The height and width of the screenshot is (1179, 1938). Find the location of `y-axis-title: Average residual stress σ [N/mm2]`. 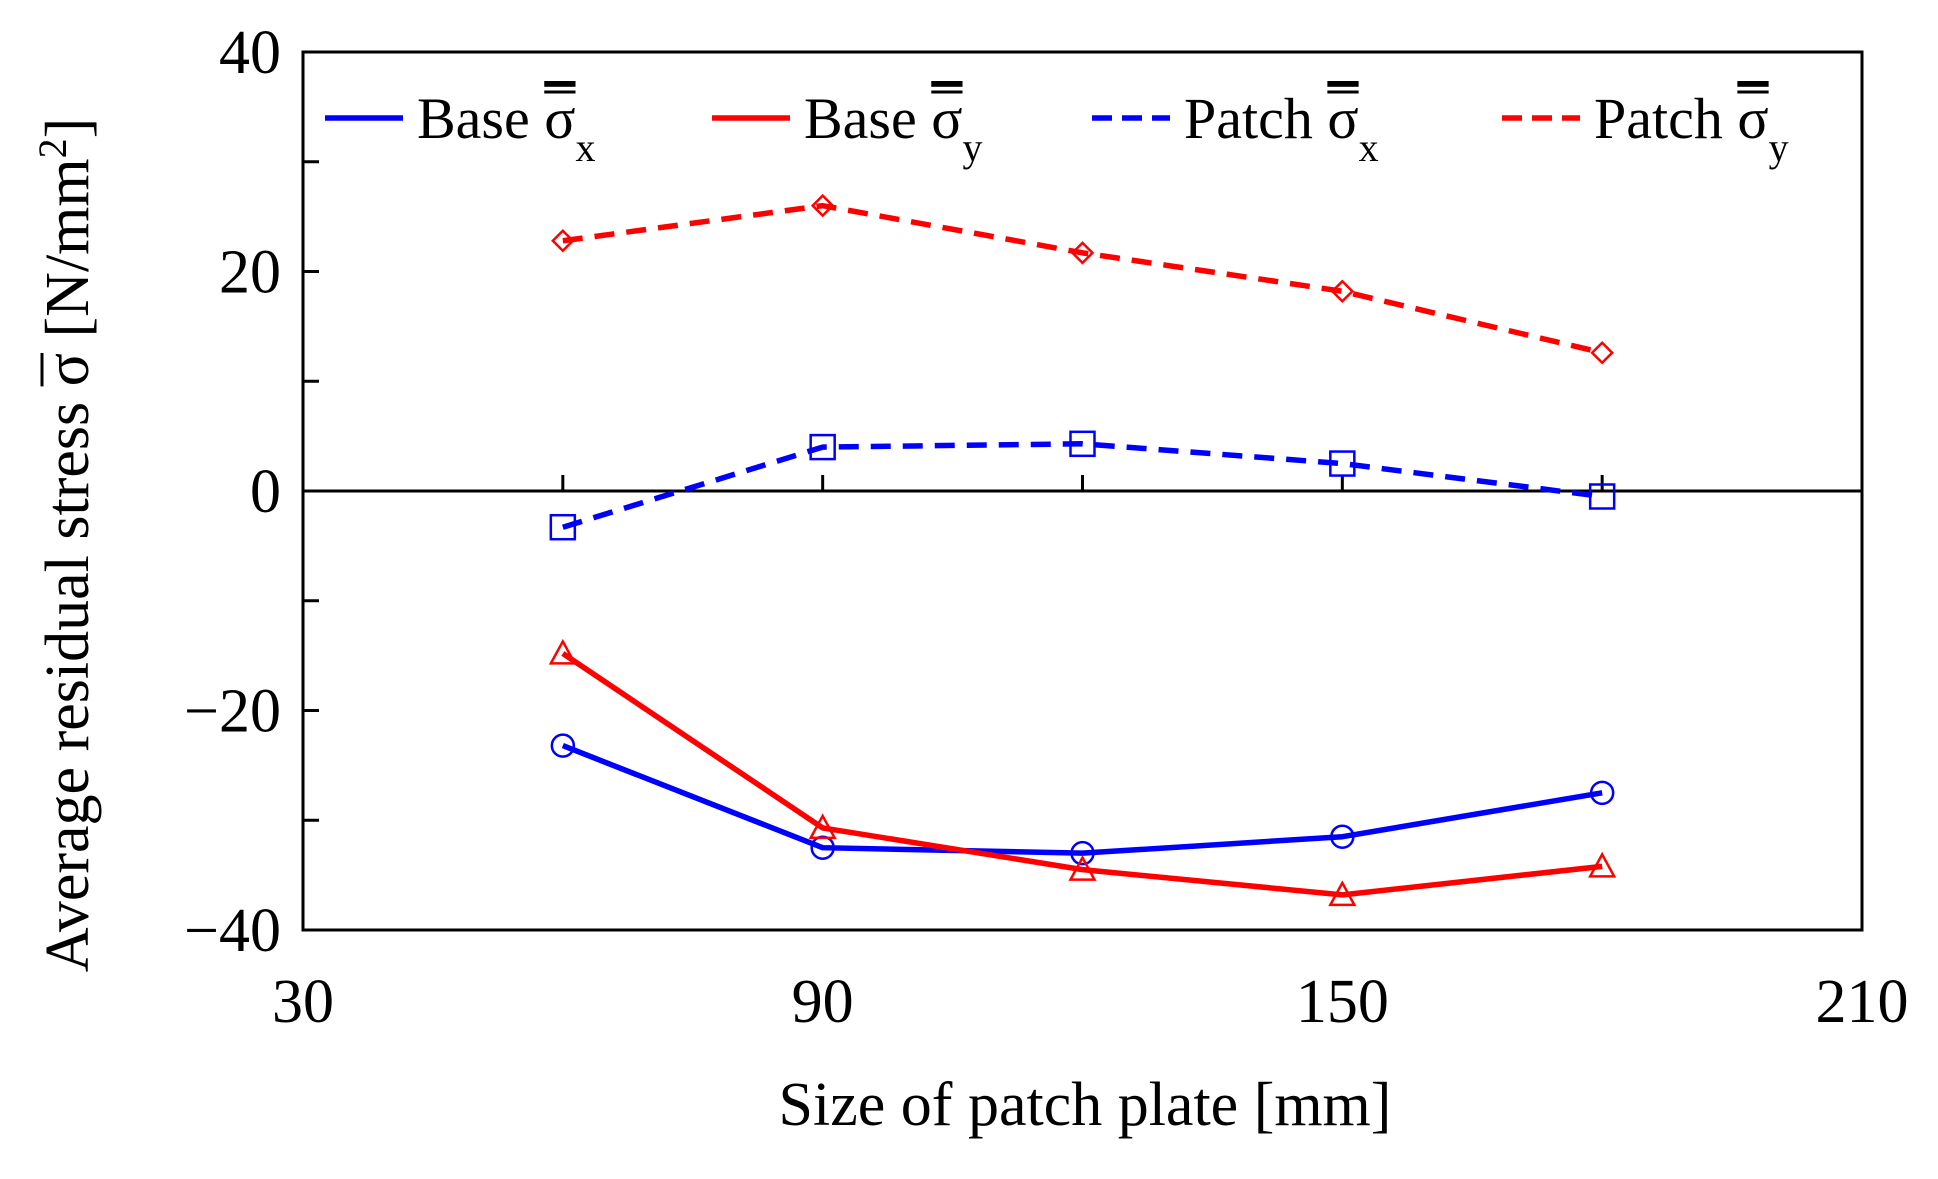

y-axis-title: Average residual stress σ [N/mm2] is located at coordinates (66, 545).